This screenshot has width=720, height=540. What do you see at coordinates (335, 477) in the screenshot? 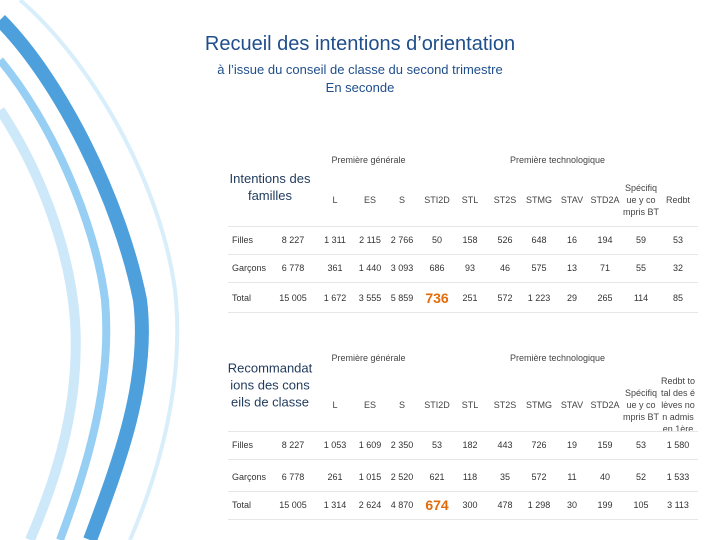
I see `cell: 261` at bounding box center [335, 477].